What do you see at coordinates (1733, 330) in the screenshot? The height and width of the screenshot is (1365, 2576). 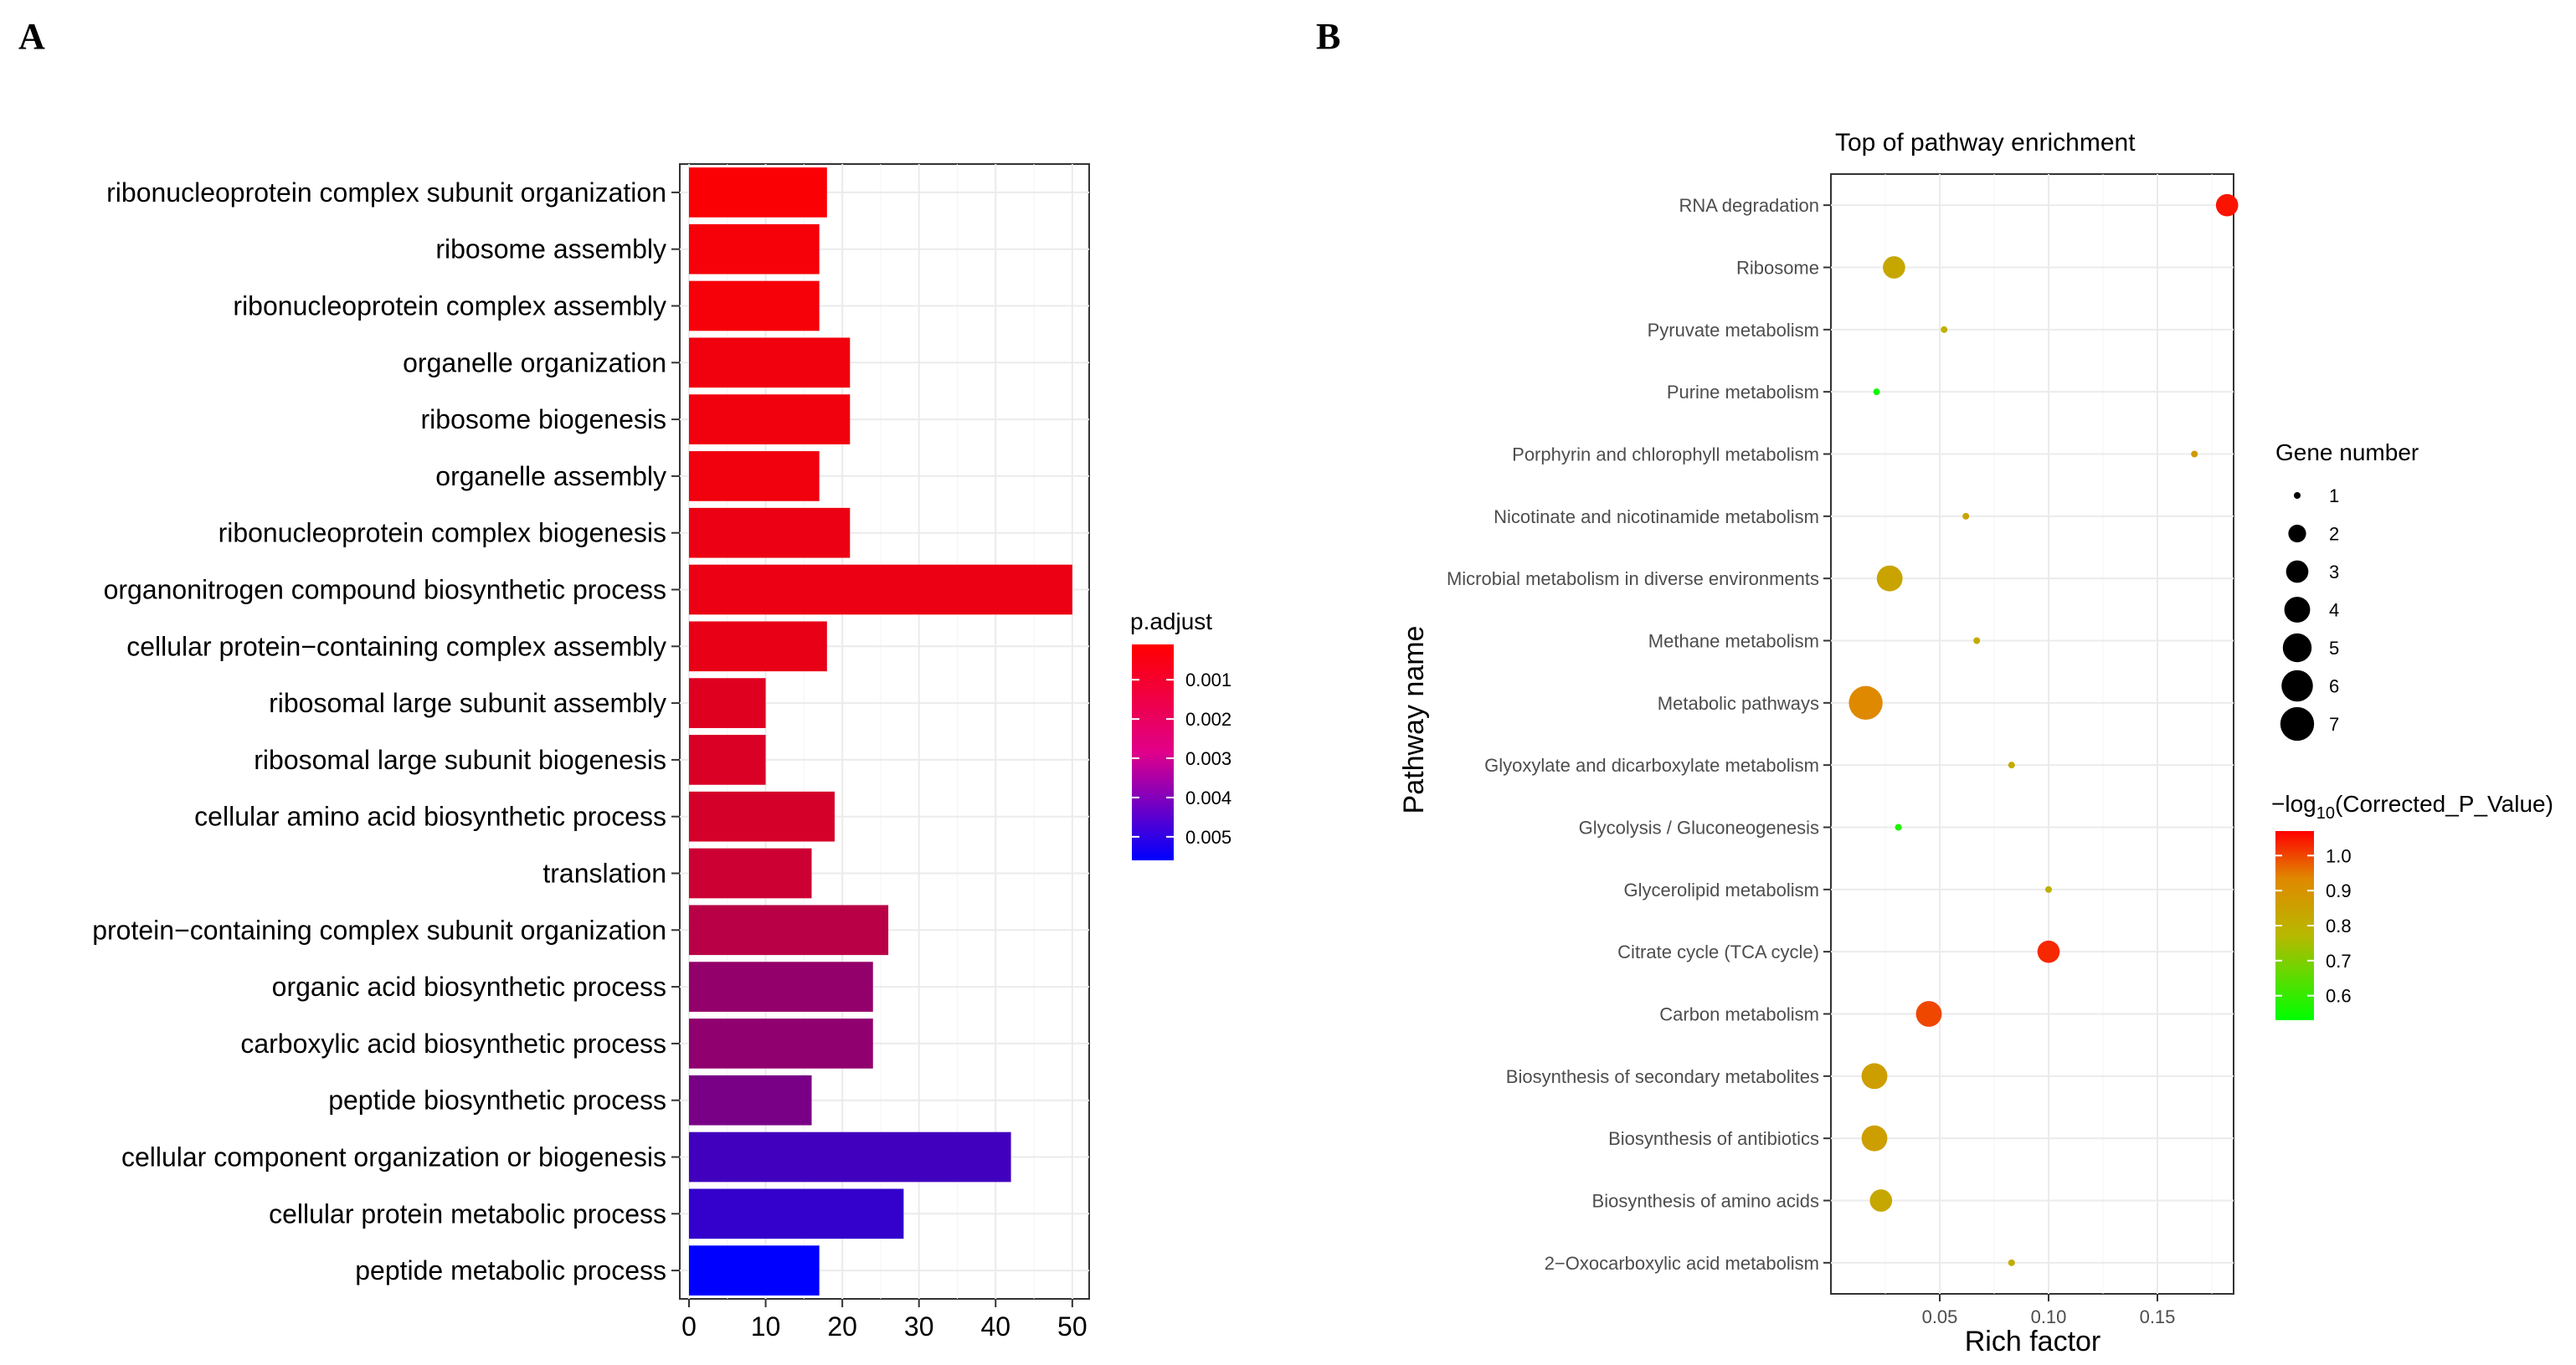 I see `category-label-b: Pyruvate metabolism` at bounding box center [1733, 330].